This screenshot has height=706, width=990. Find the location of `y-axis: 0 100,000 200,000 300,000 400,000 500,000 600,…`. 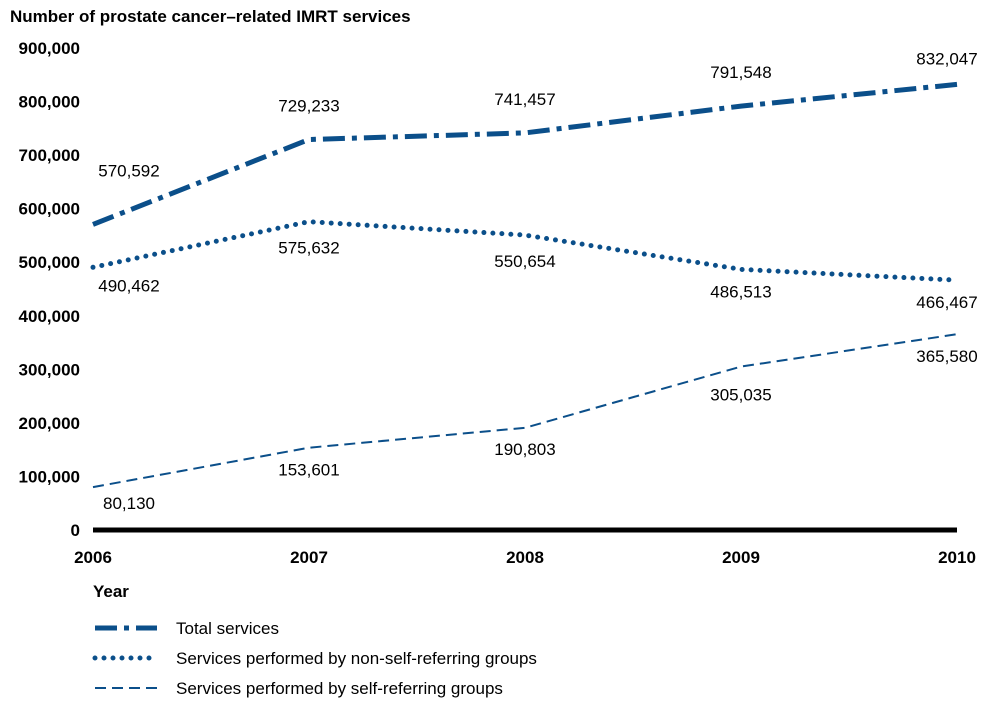

y-axis: 0 100,000 200,000 300,000 400,000 500,000 600,… is located at coordinates (49, 289).